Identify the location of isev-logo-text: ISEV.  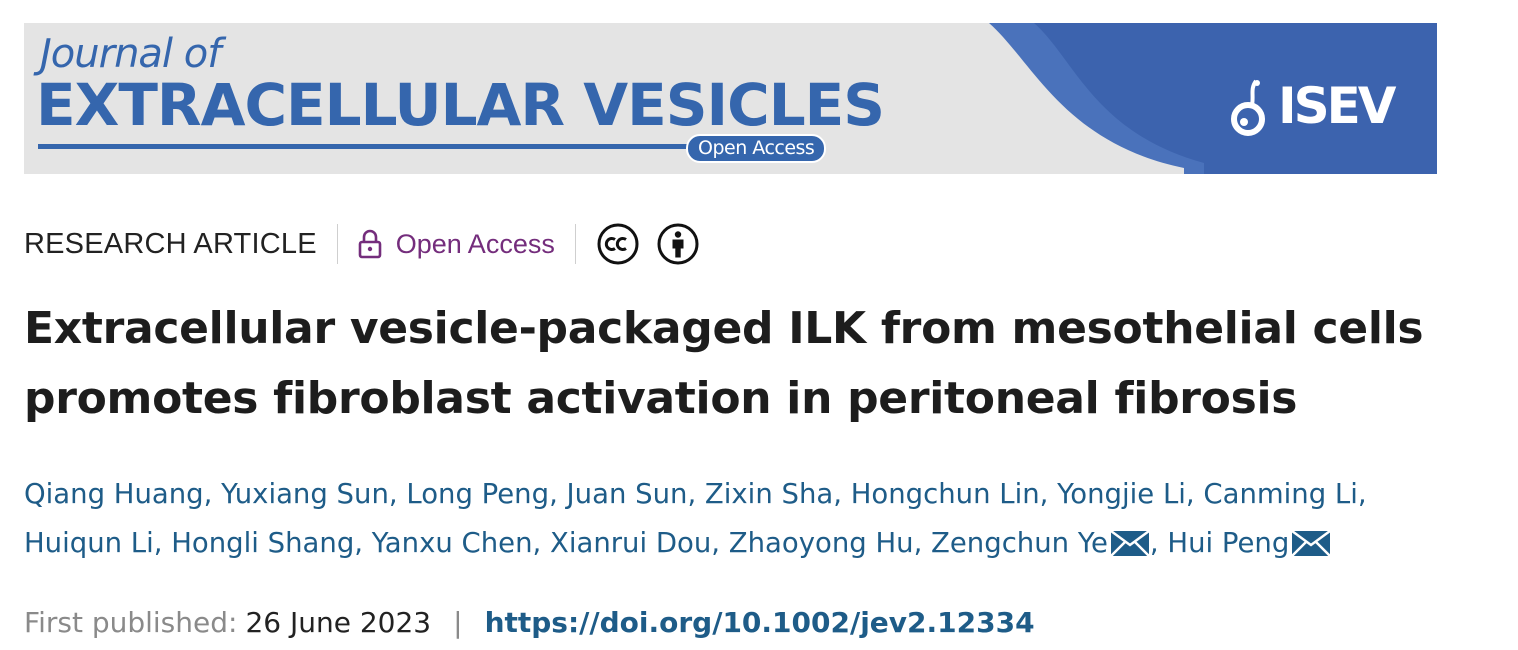
(1337, 106).